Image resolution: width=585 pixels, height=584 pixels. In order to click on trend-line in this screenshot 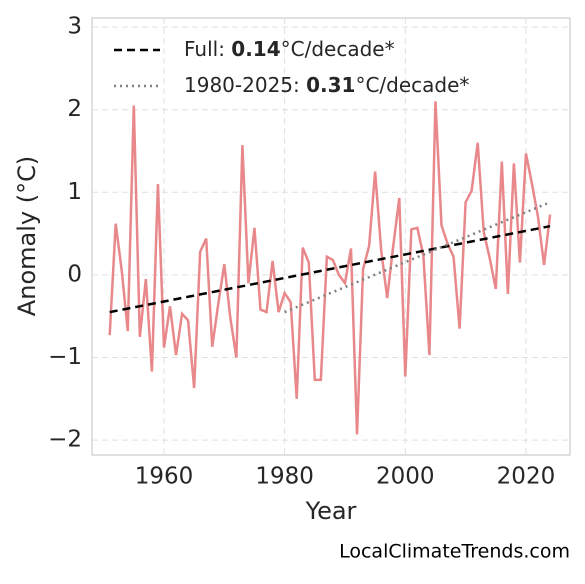, I will do `click(330, 269)`.